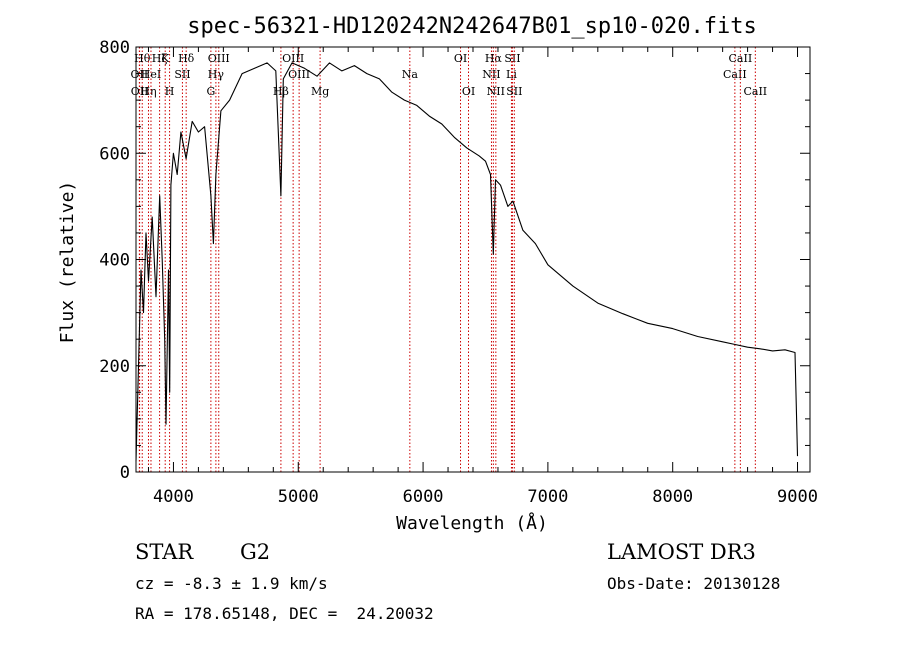 The height and width of the screenshot is (649, 900). What do you see at coordinates (114, 261) in the screenshot?
I see `y-tick-label: 400` at bounding box center [114, 261].